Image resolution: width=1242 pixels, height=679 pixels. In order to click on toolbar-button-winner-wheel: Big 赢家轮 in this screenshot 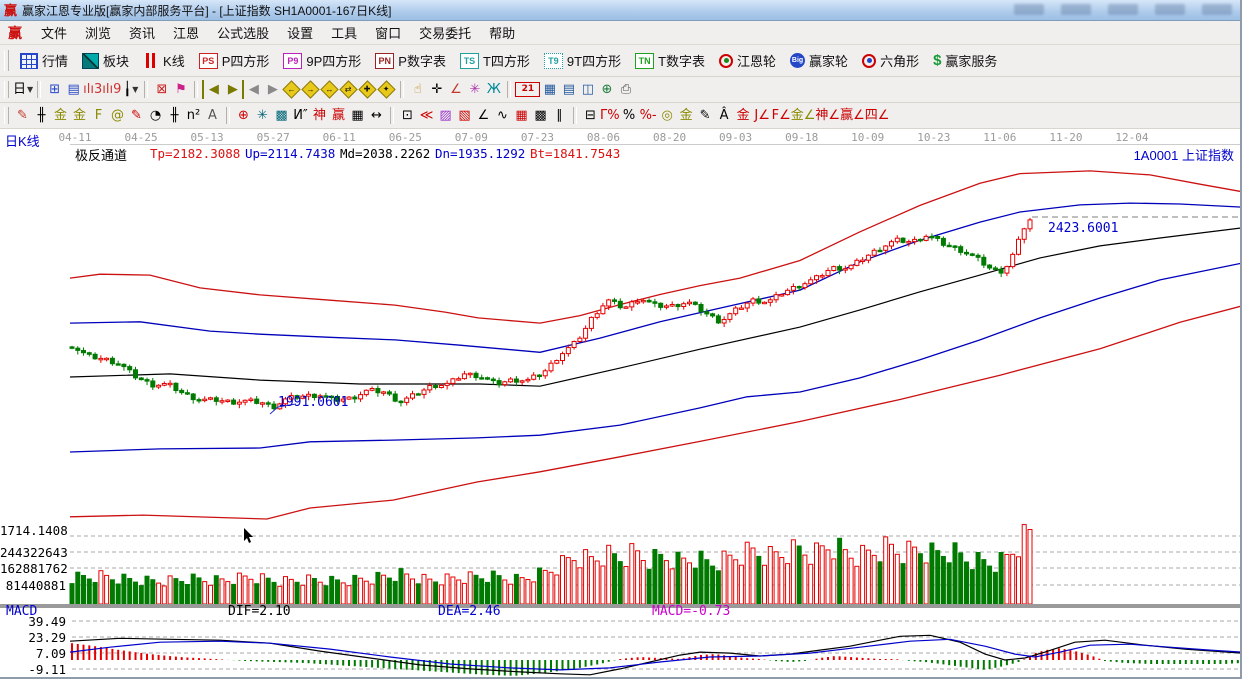, I will do `click(819, 60)`.